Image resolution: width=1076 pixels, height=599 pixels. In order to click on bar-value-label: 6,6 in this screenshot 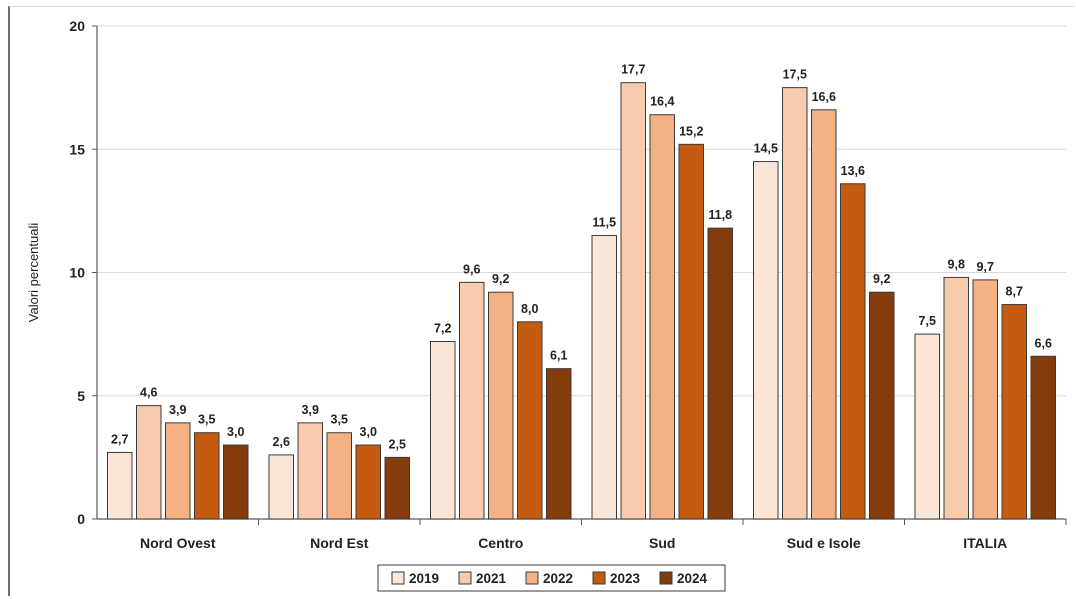, I will do `click(1043, 343)`.